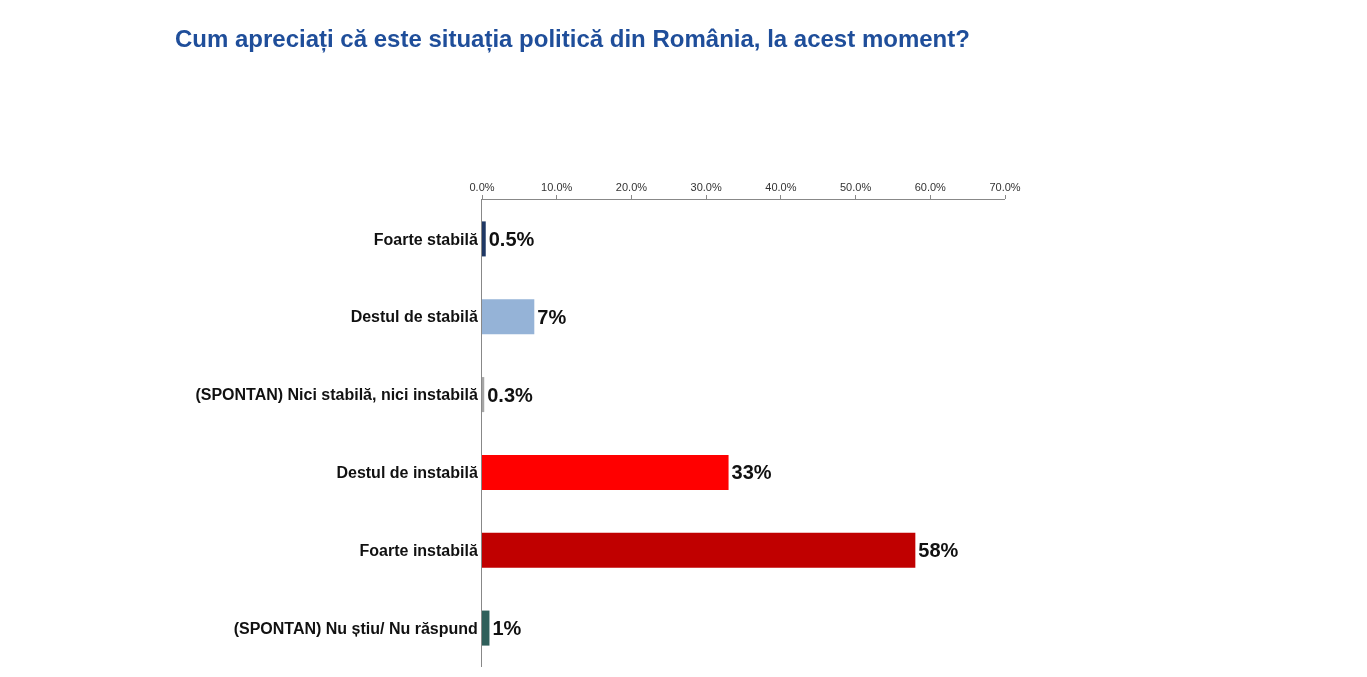 This screenshot has width=1367, height=677. I want to click on y-tick-label: (SPONTAN) Nu știu/ Nu răspund, so click(355, 628).